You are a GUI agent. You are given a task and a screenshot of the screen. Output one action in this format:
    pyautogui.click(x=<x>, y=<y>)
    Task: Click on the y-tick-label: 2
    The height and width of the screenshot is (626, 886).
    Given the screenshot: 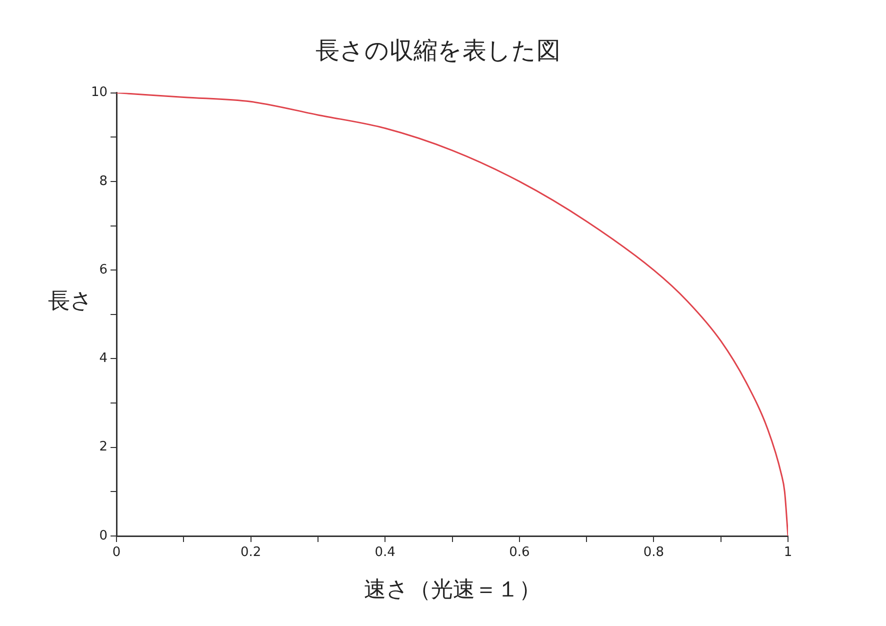 What is the action you would take?
    pyautogui.click(x=103, y=447)
    